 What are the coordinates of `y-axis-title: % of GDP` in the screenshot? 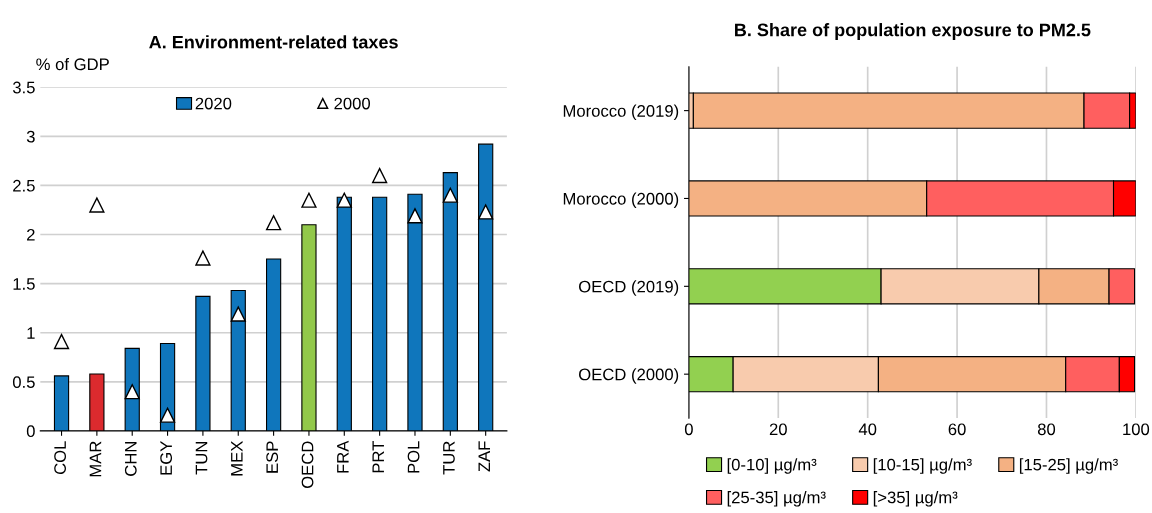 It's located at (72, 64).